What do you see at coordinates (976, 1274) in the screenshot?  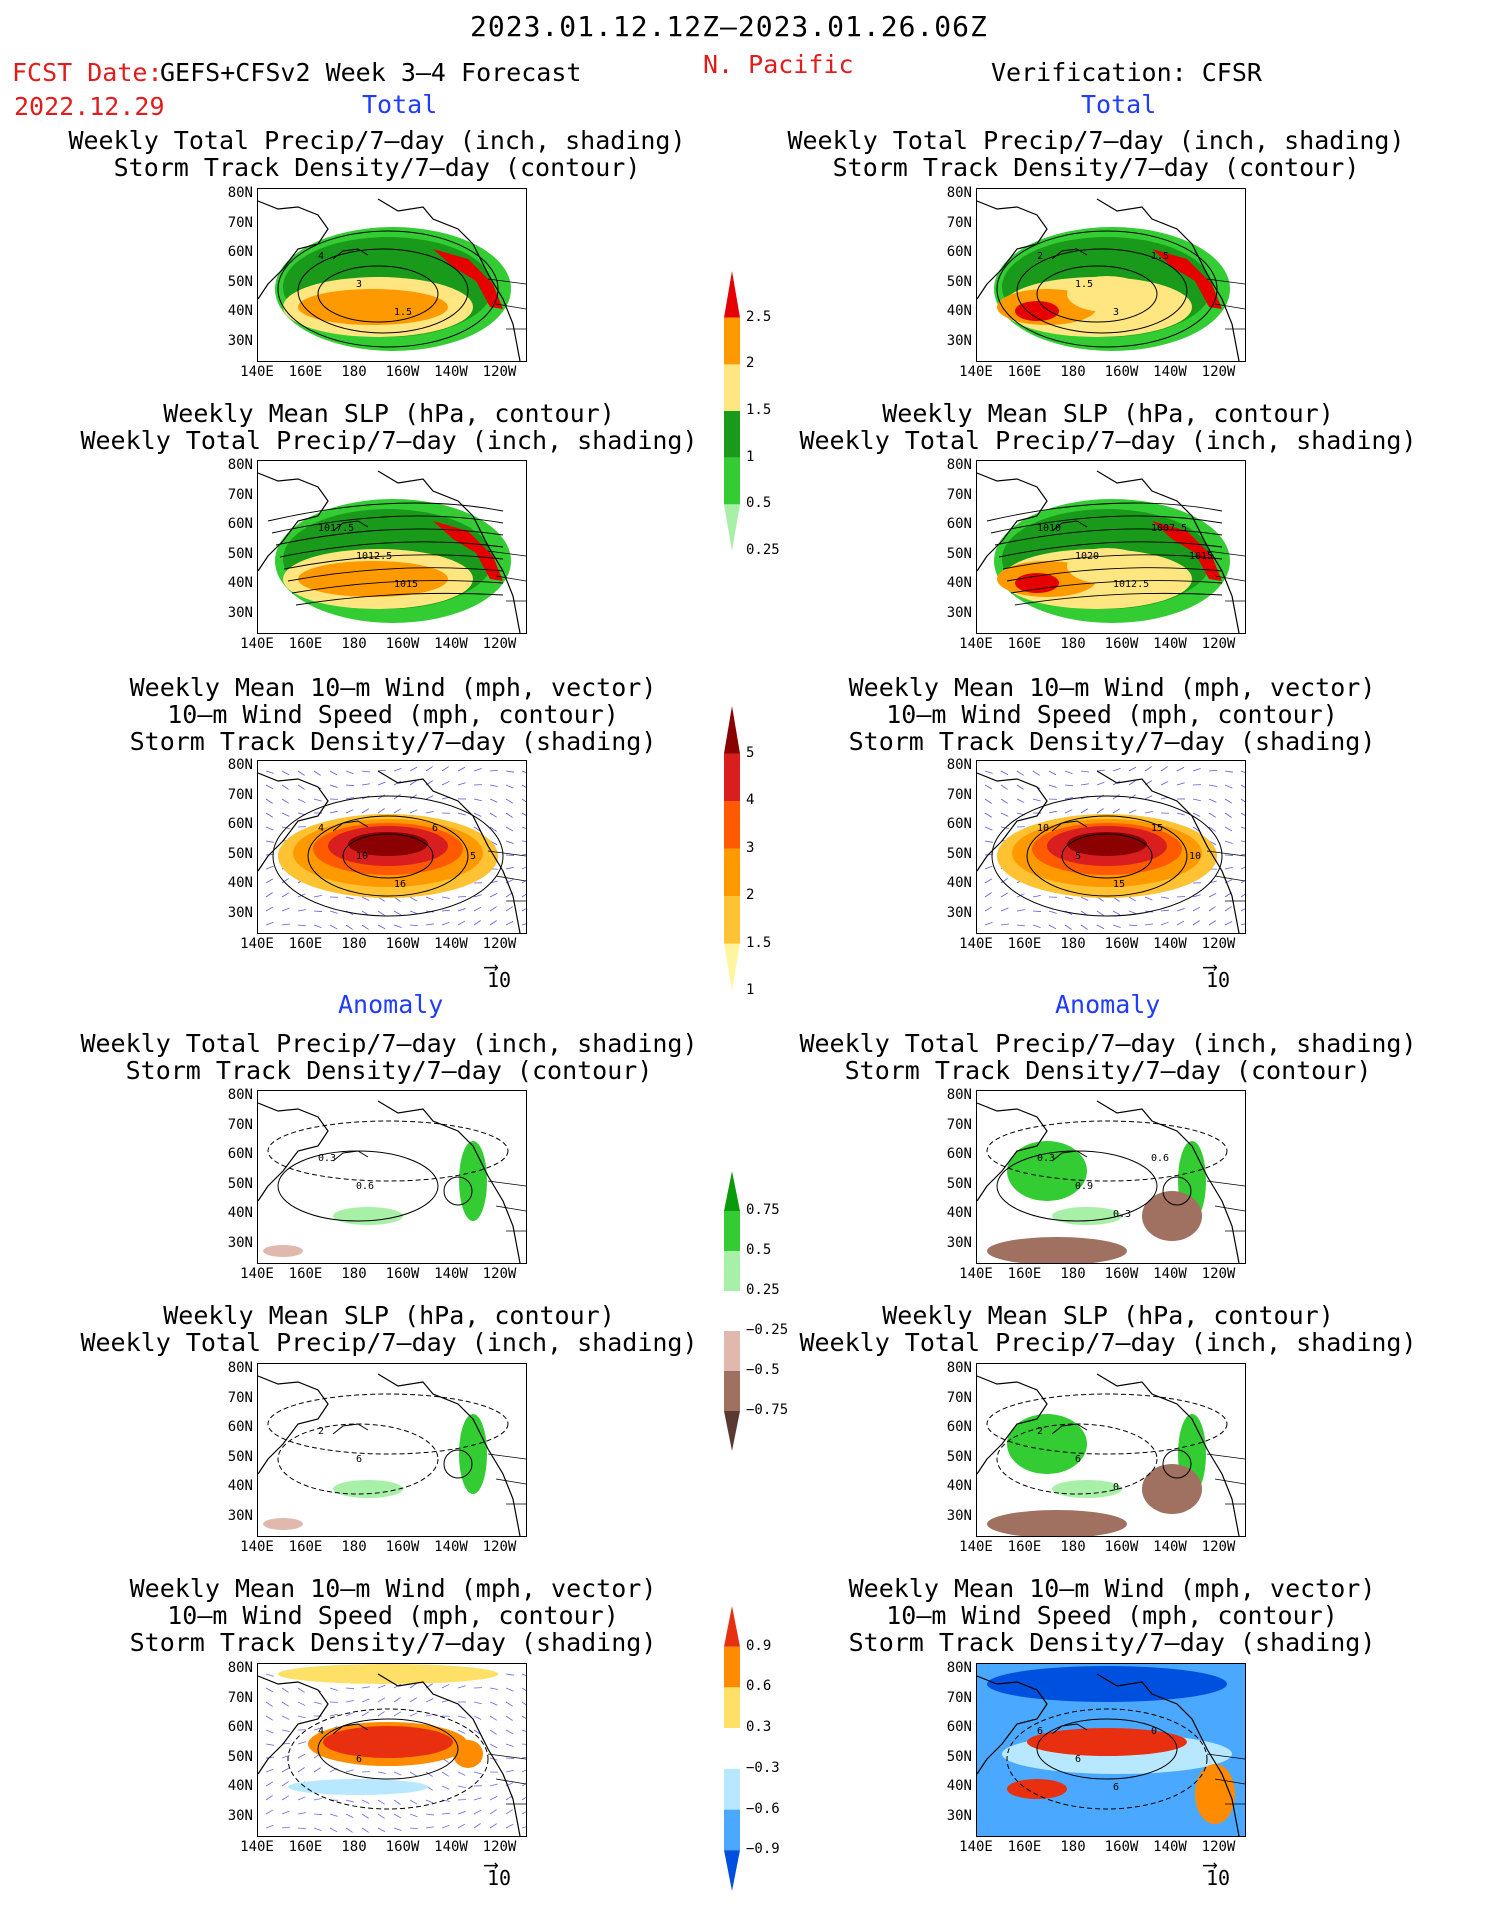 I see `ob-anom-precip-track-lon-label: 140E` at bounding box center [976, 1274].